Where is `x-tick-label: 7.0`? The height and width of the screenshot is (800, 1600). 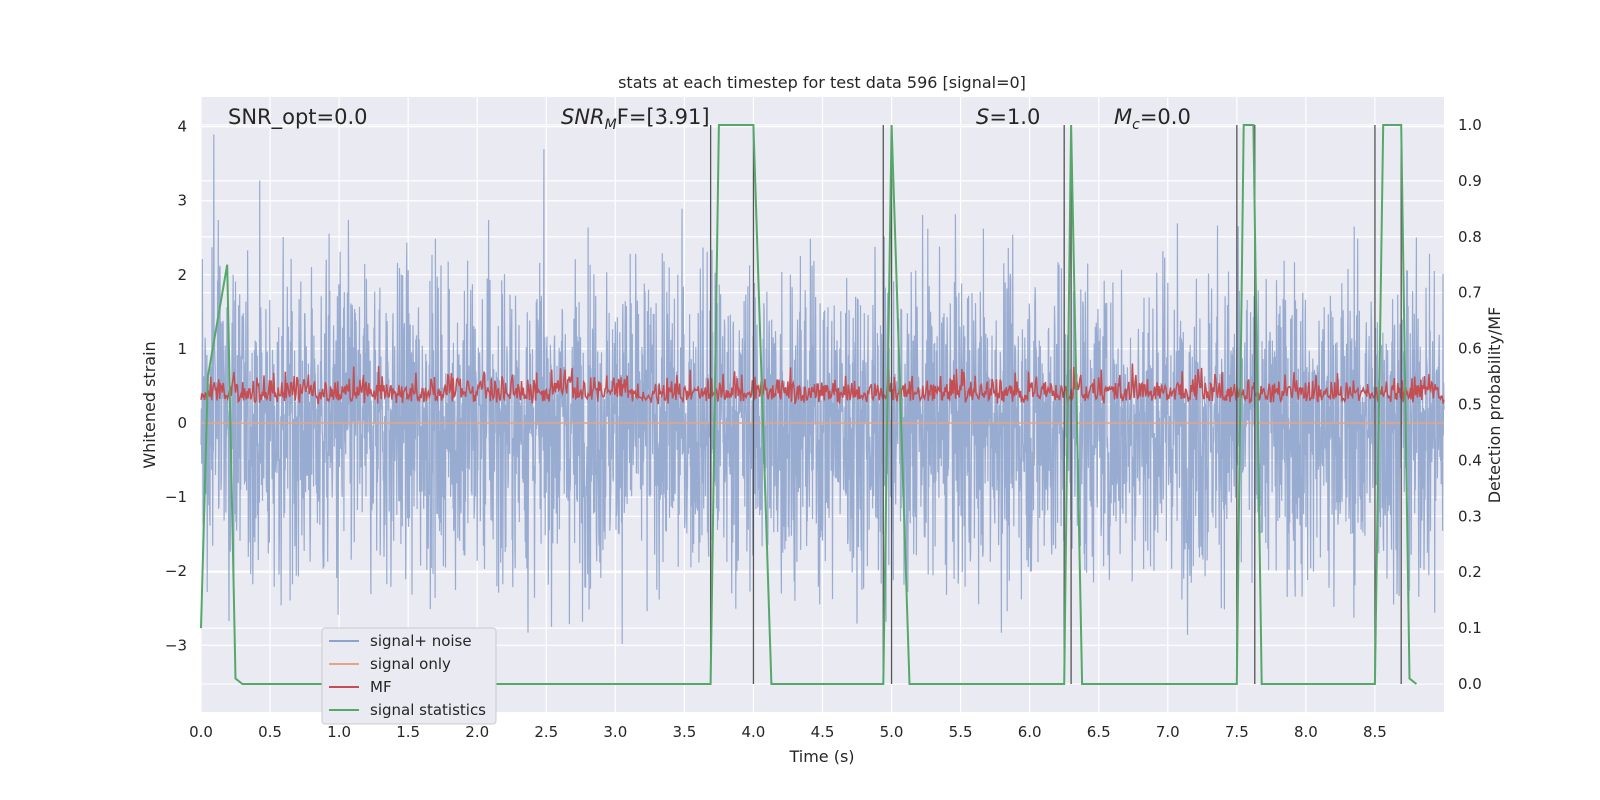
x-tick-label: 7.0 is located at coordinates (1168, 732).